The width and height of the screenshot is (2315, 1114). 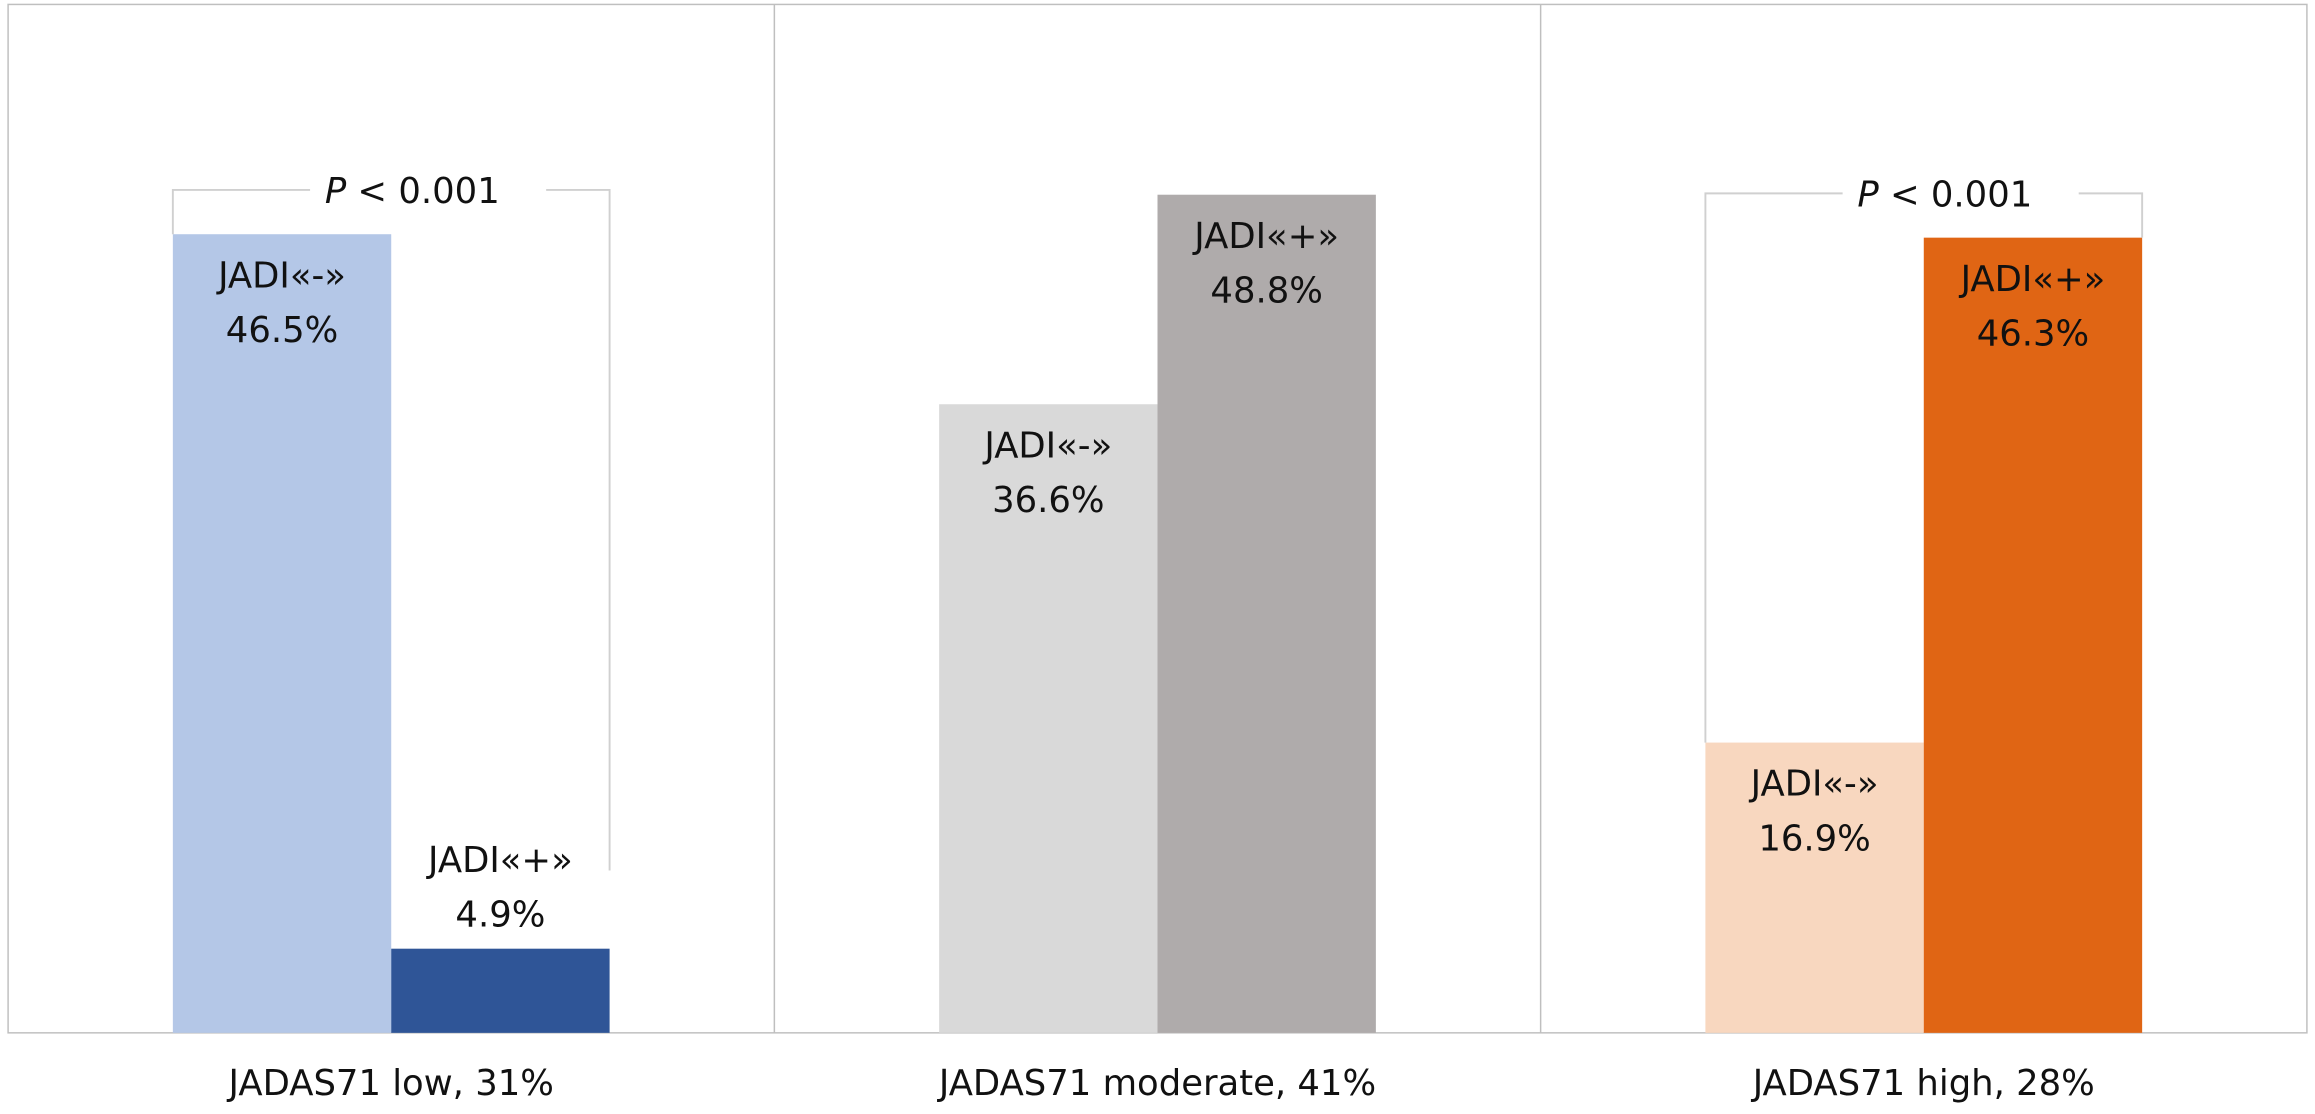 What do you see at coordinates (390, 1083) in the screenshot?
I see `category-label: JADAS71 low, 31%` at bounding box center [390, 1083].